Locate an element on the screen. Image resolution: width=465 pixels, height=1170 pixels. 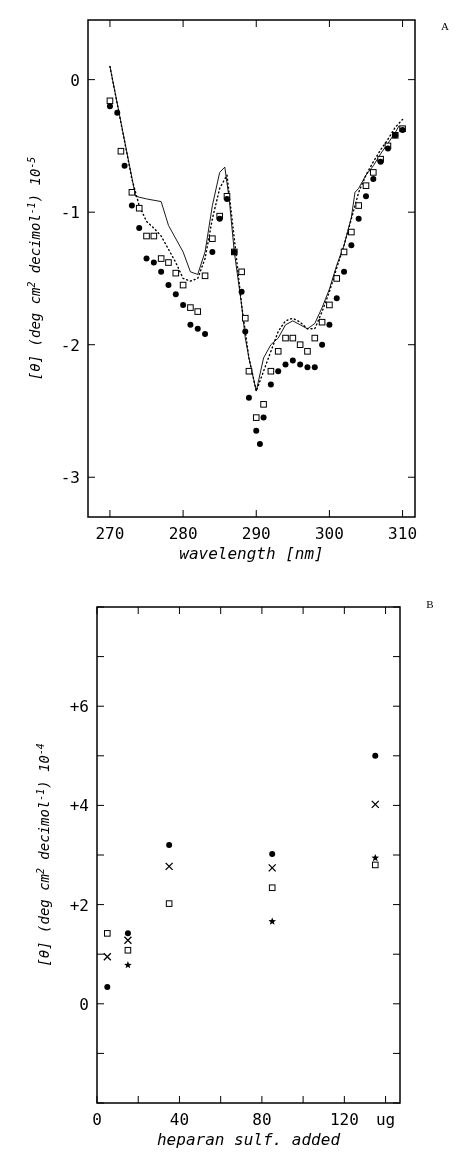
y-tick-label: +4 is located at coordinates (79, 806).